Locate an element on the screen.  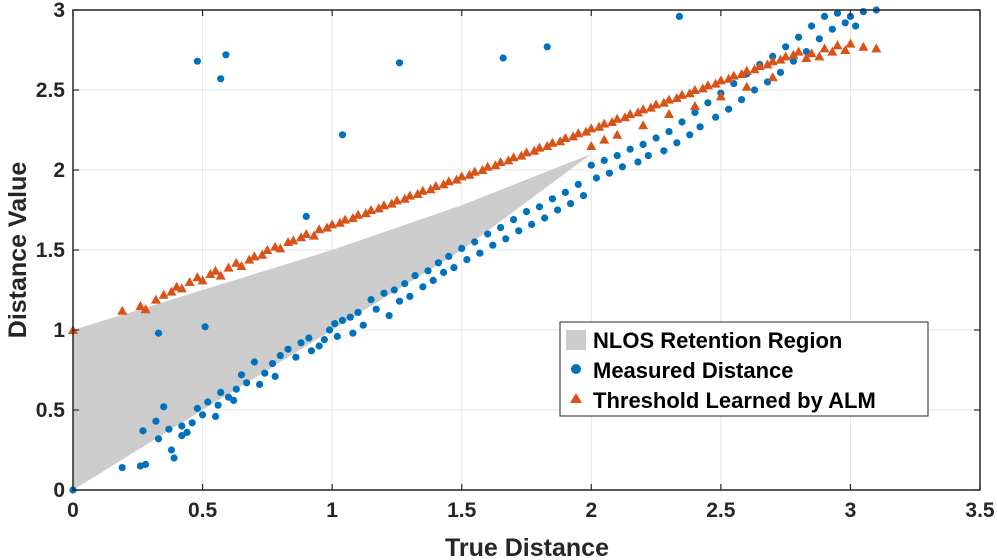
x-tick-label: 3 is located at coordinates (851, 510).